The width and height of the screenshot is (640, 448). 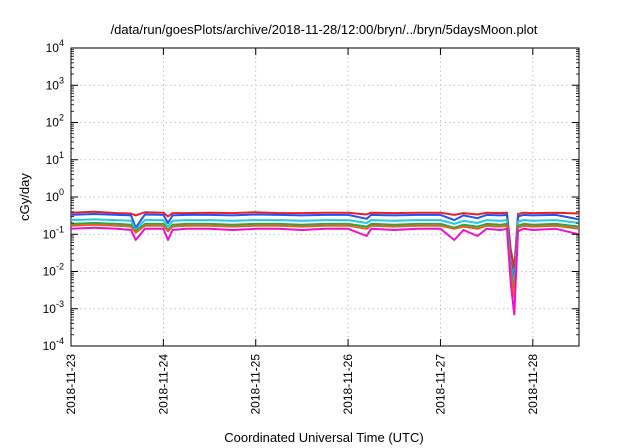 I want to click on y-tick-label: 10⁴, so click(x=55, y=46).